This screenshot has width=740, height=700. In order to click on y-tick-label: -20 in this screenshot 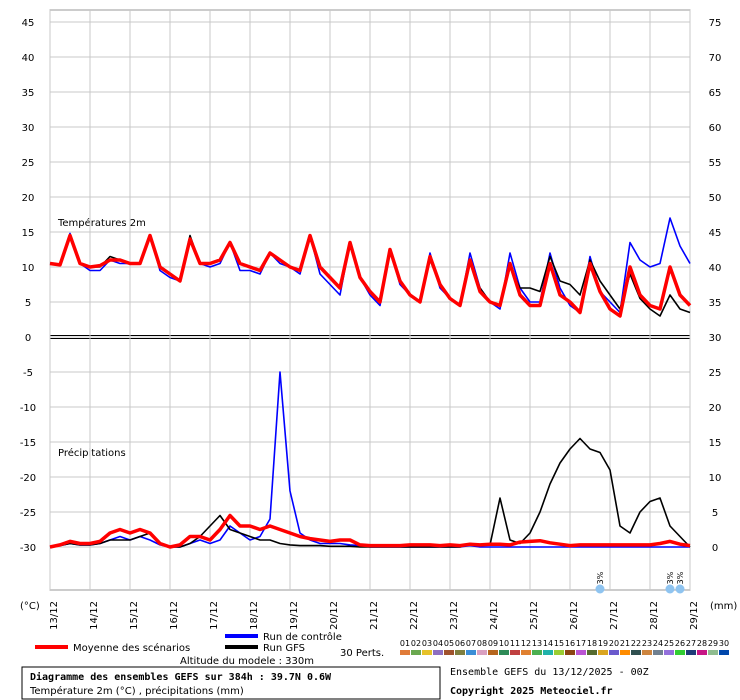, I will do `click(28, 478)`.